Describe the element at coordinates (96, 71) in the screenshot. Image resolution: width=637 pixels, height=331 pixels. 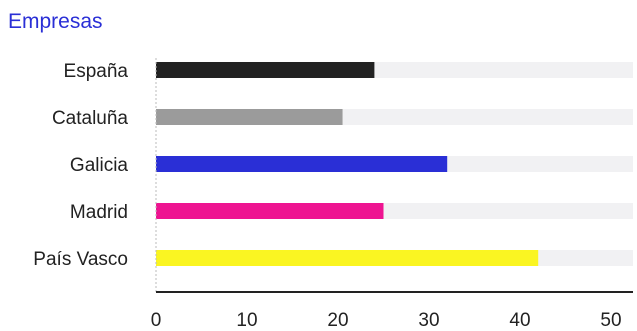
I see `category-label: España` at that location.